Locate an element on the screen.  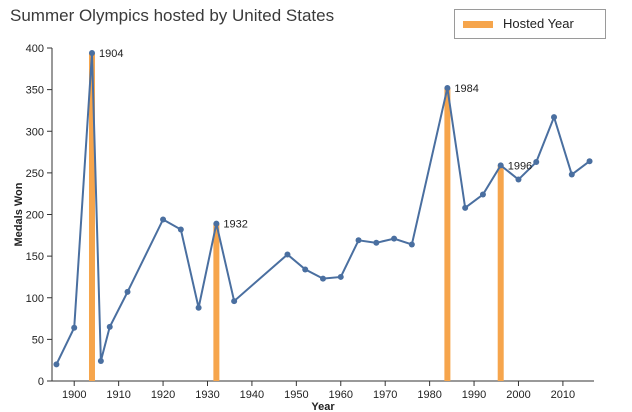
x-tick-label: 1960 is located at coordinates (341, 395).